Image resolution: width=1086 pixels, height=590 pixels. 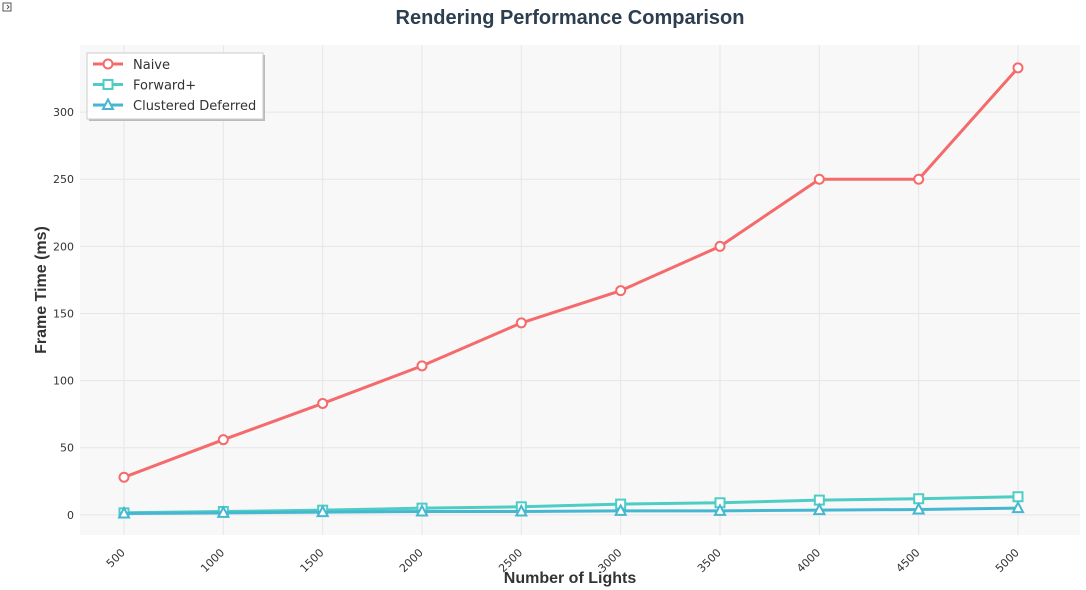 I want to click on series-clustered-deferred, so click(x=571, y=509).